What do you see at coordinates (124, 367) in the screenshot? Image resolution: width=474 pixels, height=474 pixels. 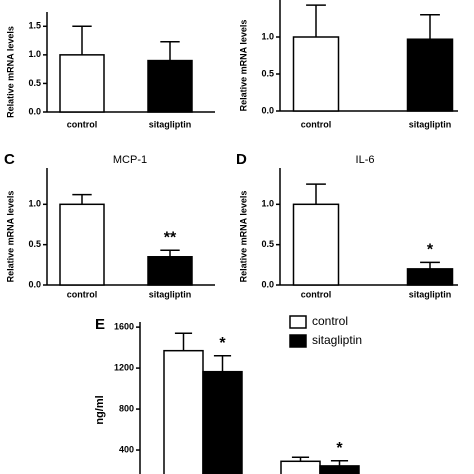 I see `y-tick-label: 1200` at bounding box center [124, 367].